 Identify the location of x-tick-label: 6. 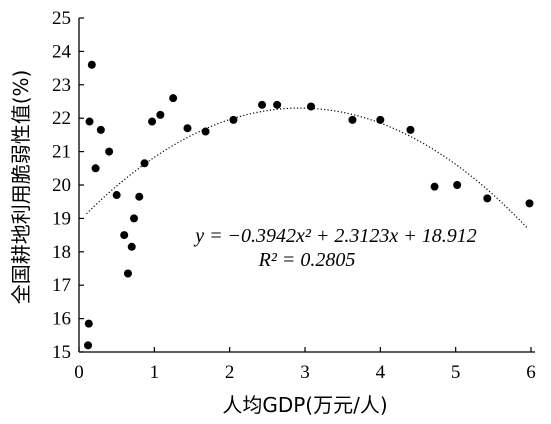
(531, 372).